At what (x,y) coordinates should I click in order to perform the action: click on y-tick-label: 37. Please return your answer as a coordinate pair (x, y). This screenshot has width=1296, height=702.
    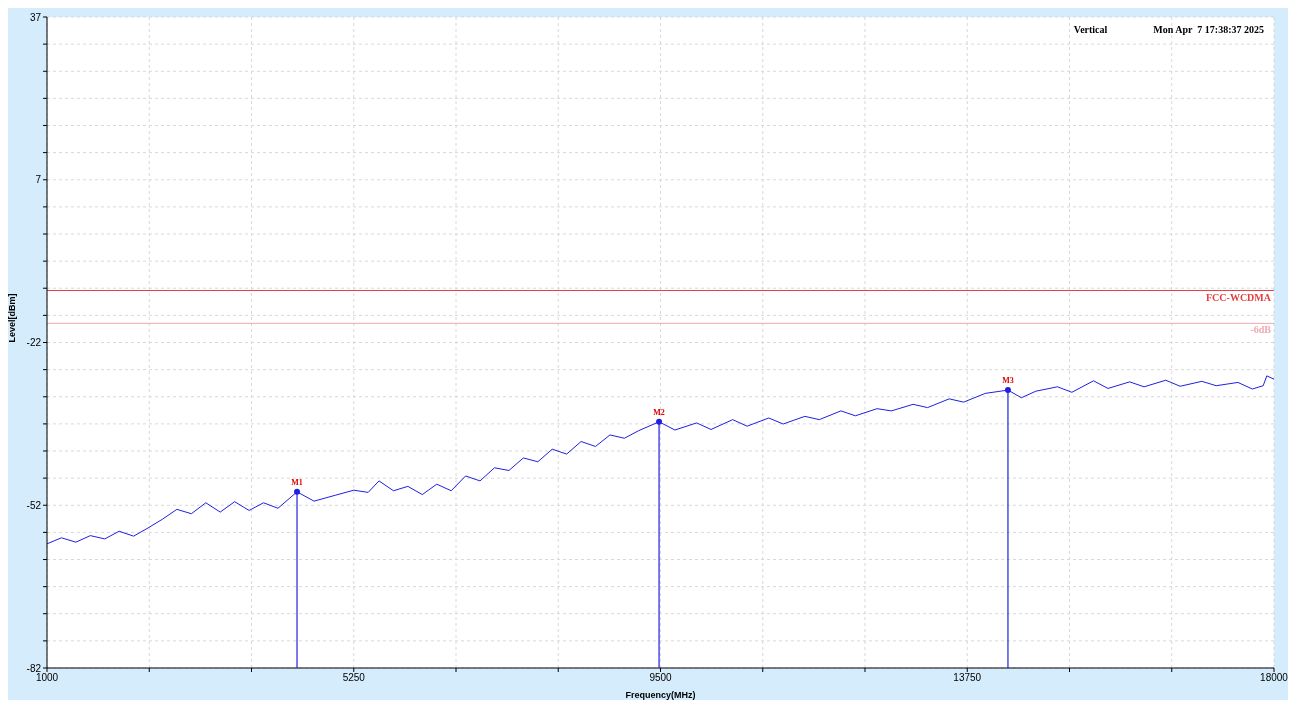
    Looking at the image, I should click on (35, 17).